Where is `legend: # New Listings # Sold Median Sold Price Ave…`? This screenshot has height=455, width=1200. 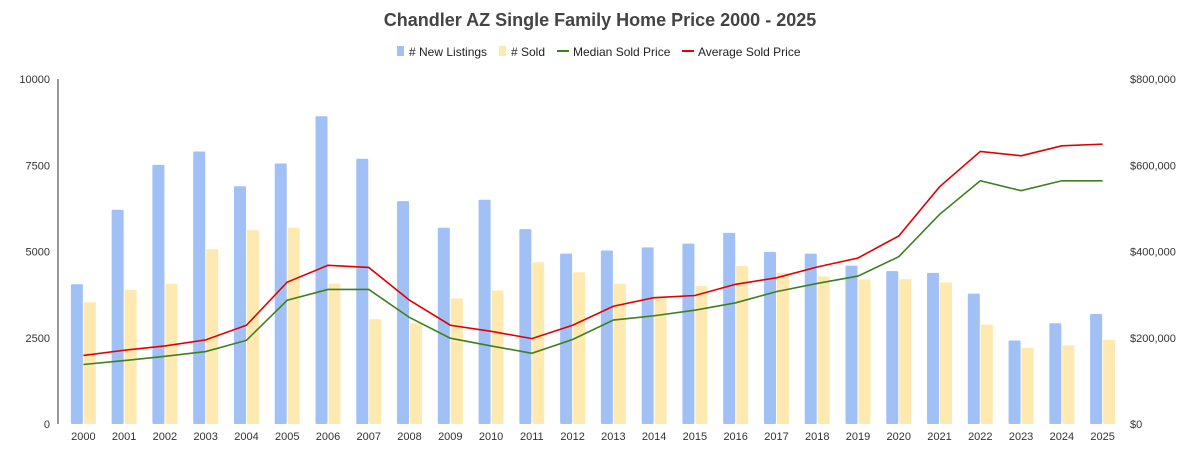 legend: # New Listings # Sold Median Sold Price Ave… is located at coordinates (599, 52).